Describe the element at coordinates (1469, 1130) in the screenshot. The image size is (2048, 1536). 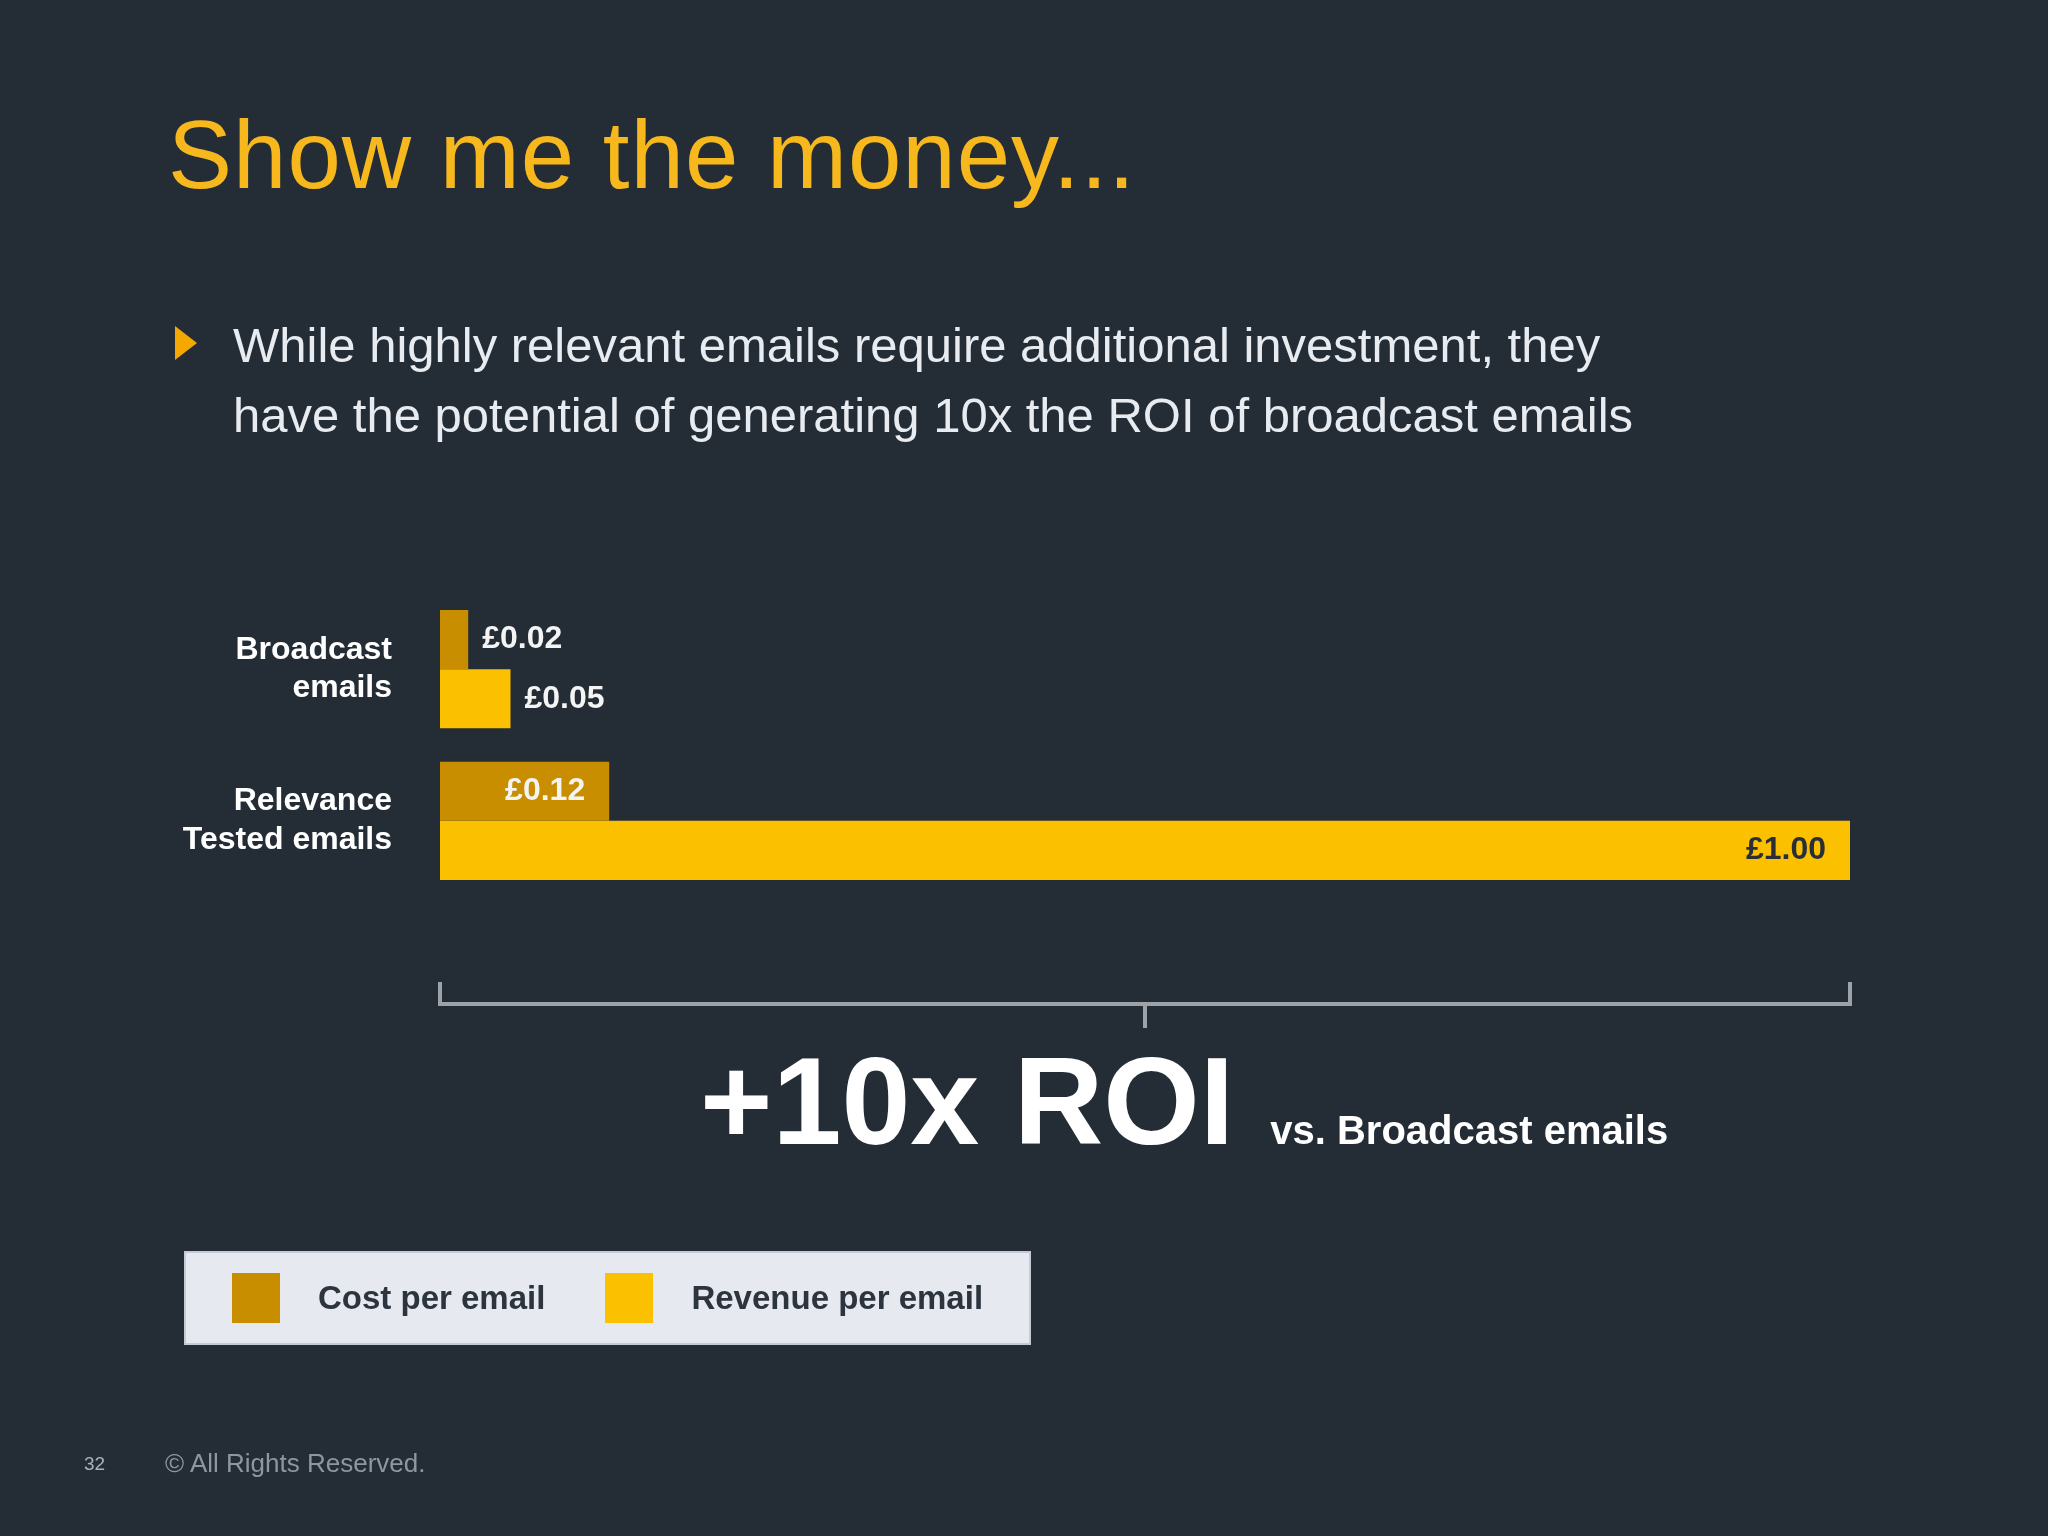
I see `text: vs. Broadcast emails` at that location.